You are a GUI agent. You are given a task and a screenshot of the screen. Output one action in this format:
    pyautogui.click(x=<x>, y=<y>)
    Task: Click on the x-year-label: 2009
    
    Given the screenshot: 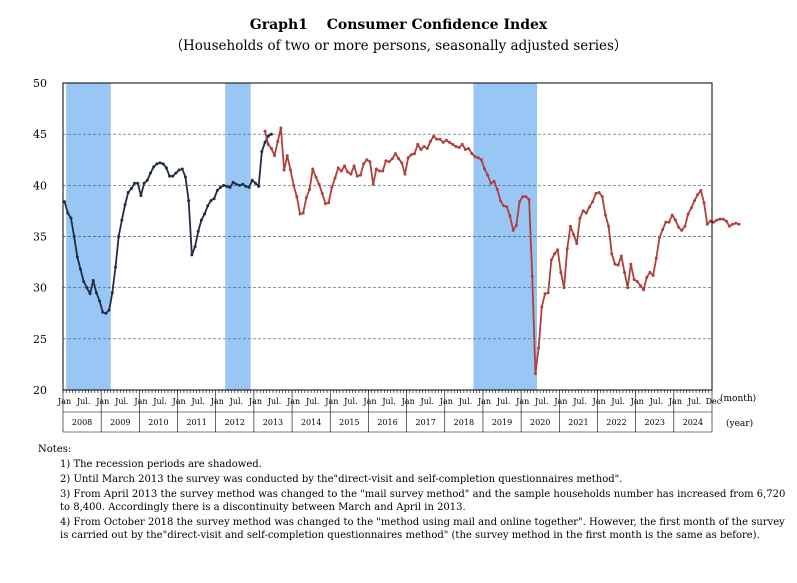 What is the action you would take?
    pyautogui.click(x=120, y=422)
    